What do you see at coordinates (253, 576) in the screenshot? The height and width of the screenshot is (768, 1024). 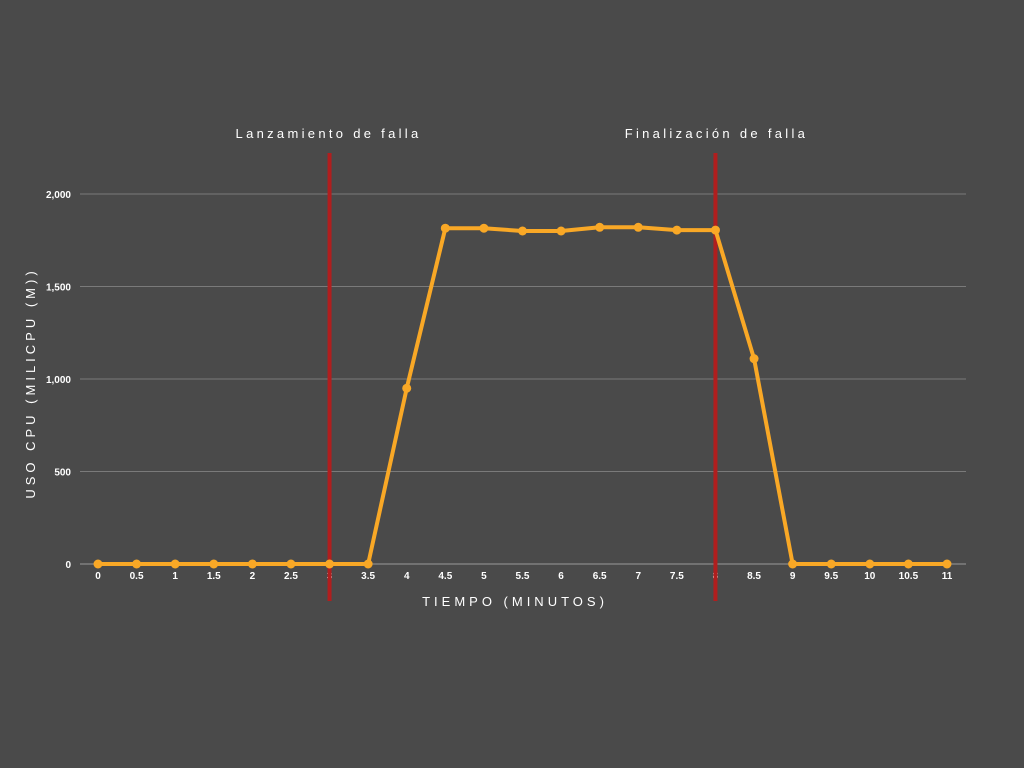 I see `x-tick-label: 2` at bounding box center [253, 576].